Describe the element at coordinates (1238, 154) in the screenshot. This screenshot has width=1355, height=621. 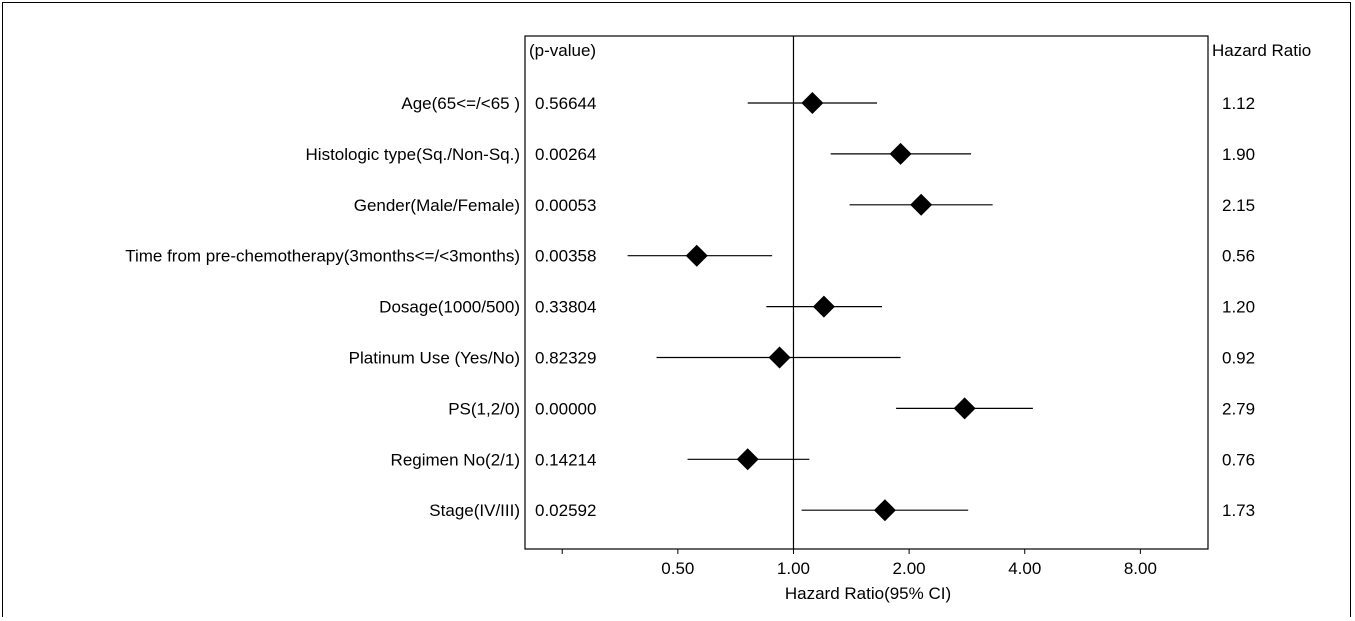
I see `row-hazard-ratio: 1.90` at that location.